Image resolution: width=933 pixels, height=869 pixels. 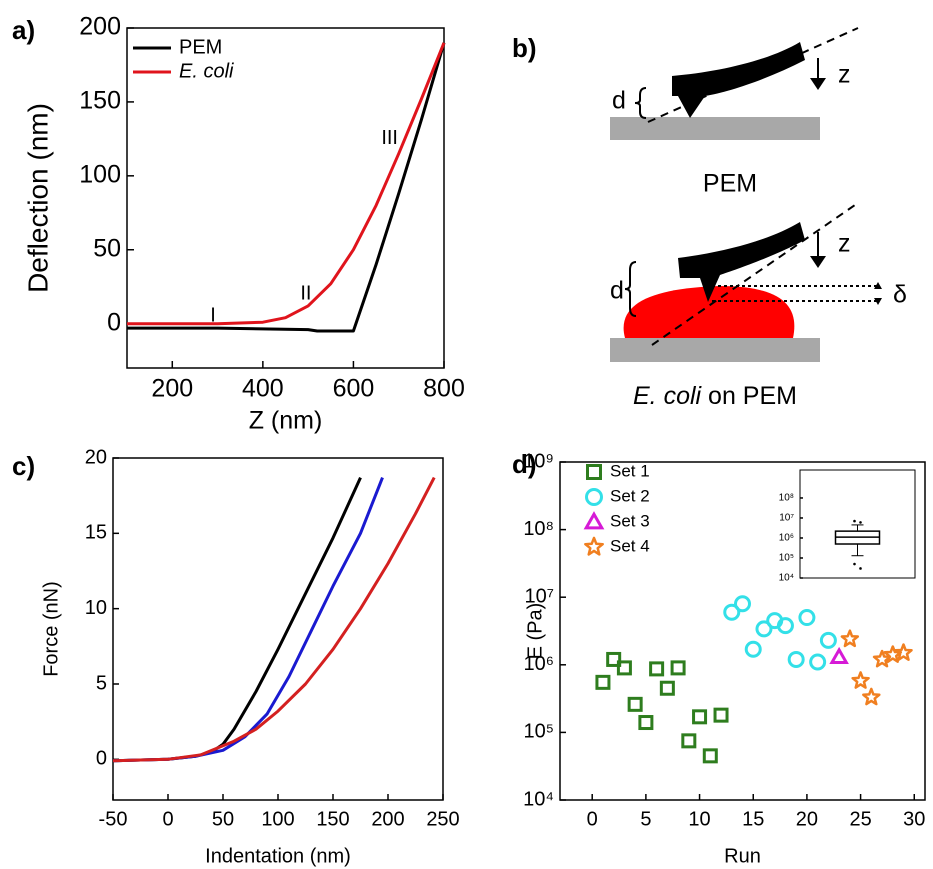 I want to click on legend-label: E. coli, so click(x=206, y=71).